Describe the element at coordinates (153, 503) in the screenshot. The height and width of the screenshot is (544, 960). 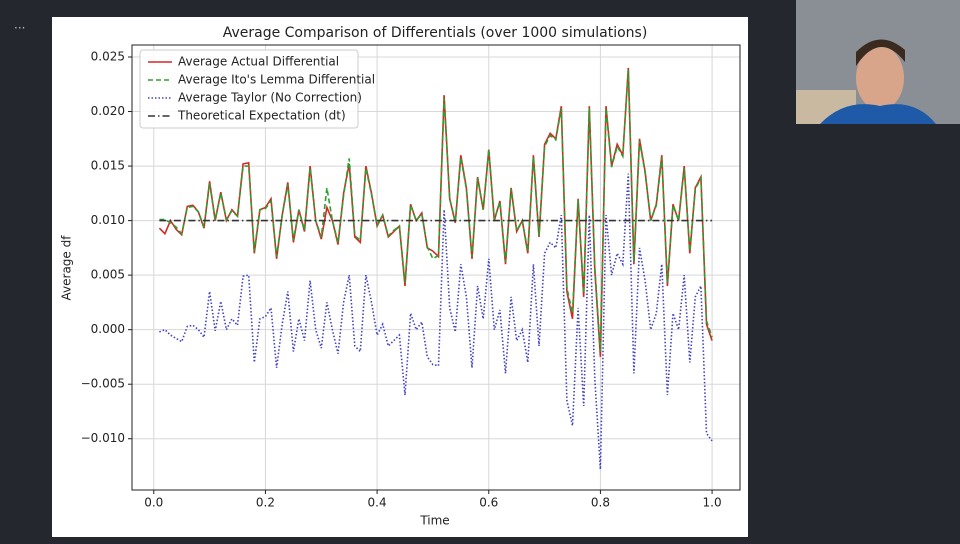
I see `x-tick-label: 0.0` at that location.